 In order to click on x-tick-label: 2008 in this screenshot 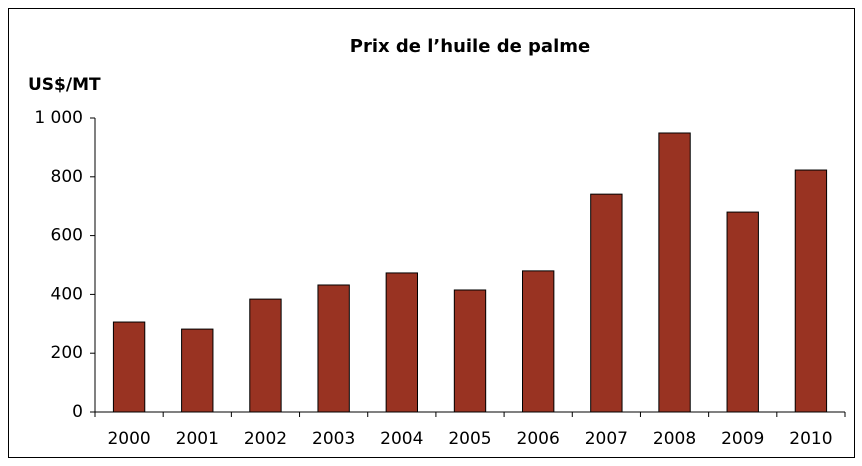, I will do `click(674, 439)`.